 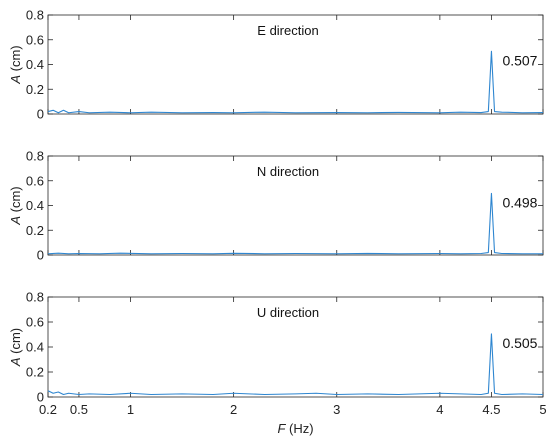 I want to click on x-tick-label: 3, so click(x=336, y=409).